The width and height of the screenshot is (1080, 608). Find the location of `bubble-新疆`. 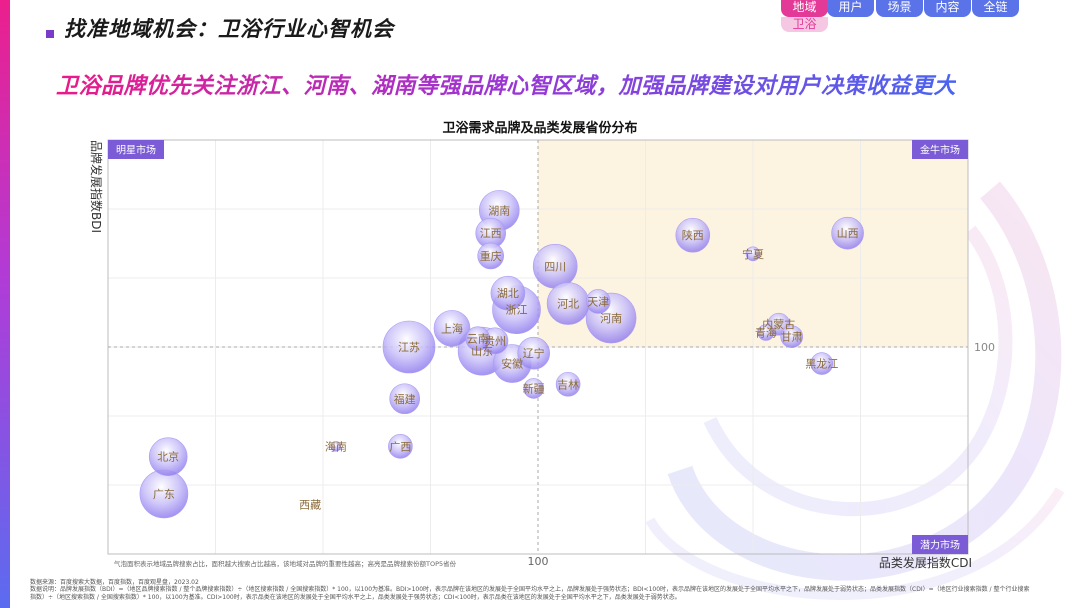

bubble-新疆 is located at coordinates (534, 388).